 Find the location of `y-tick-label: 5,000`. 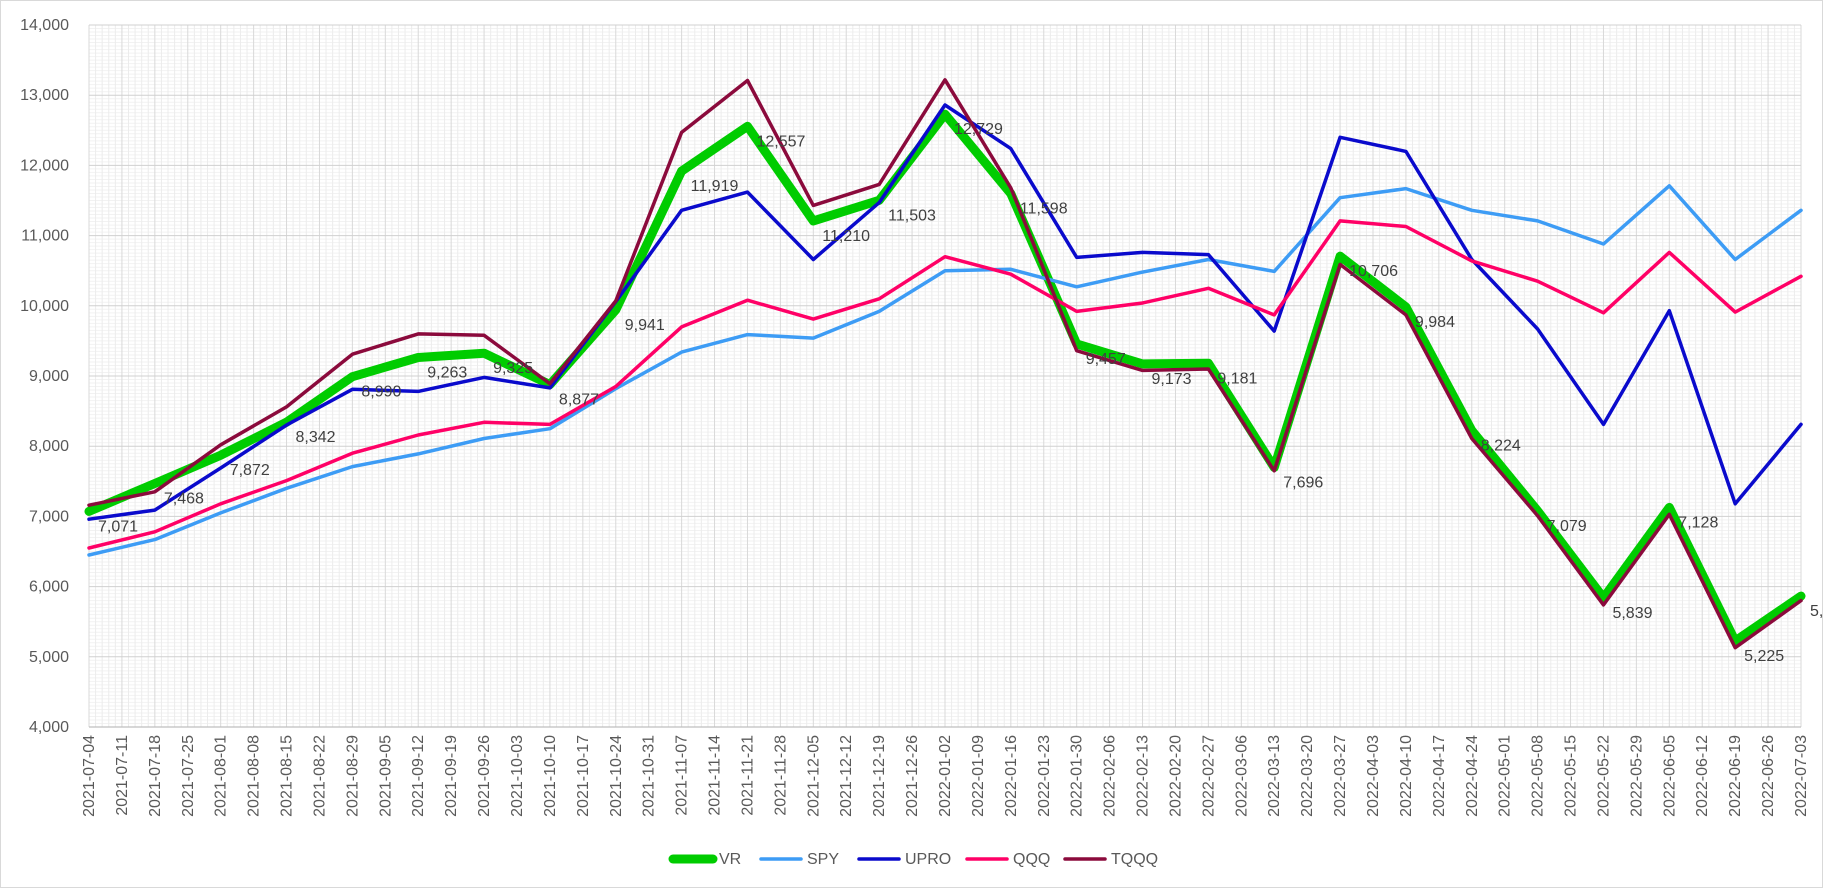

y-tick-label: 5,000 is located at coordinates (49, 657).